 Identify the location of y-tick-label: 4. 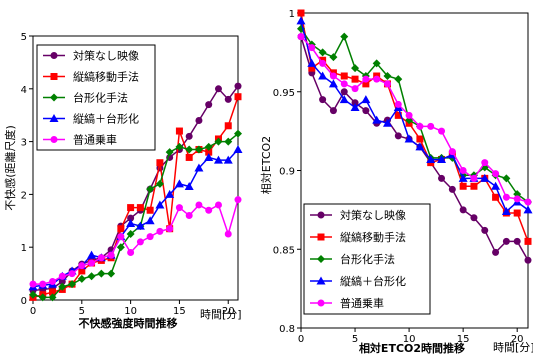
(24, 90).